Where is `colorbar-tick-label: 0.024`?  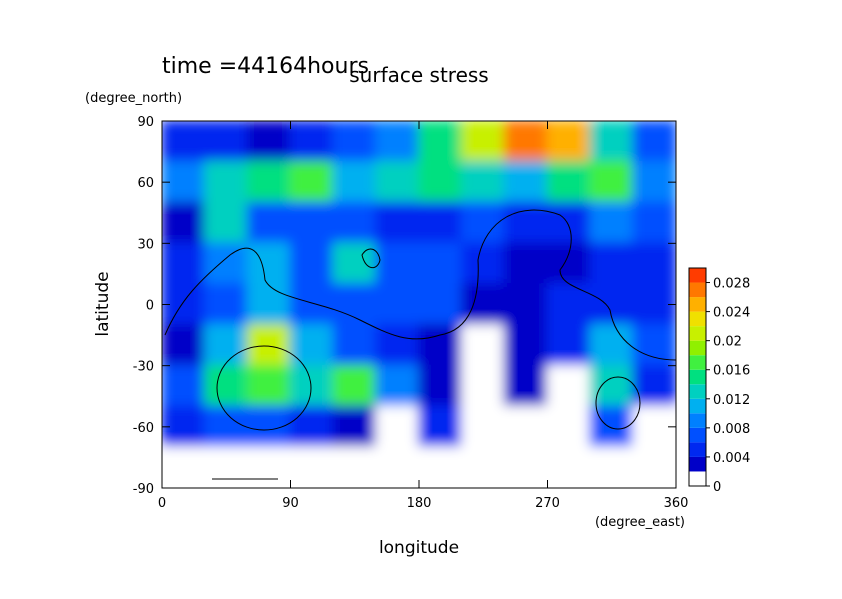 colorbar-tick-label: 0.024 is located at coordinates (731, 313).